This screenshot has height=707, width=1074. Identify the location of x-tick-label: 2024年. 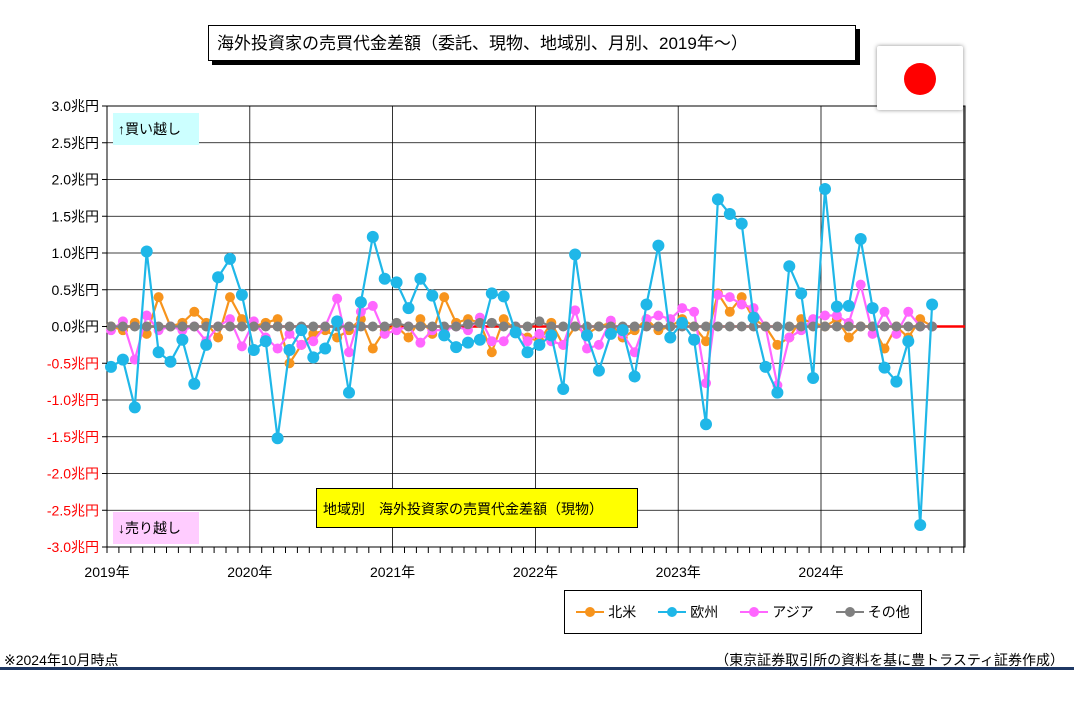
(820, 572).